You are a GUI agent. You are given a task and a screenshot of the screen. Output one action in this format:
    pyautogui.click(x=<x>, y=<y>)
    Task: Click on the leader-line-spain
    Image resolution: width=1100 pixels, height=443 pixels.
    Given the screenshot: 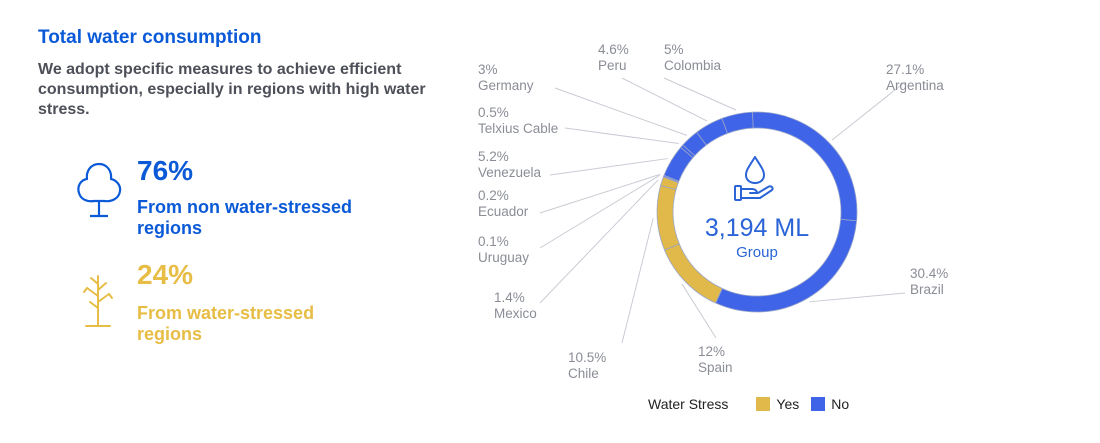 What is the action you would take?
    pyautogui.click(x=699, y=311)
    